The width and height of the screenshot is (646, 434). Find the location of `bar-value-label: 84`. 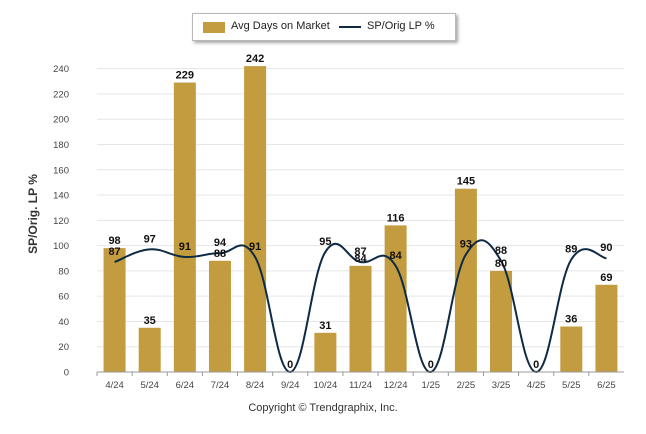

bar-value-label: 84 is located at coordinates (360, 259).